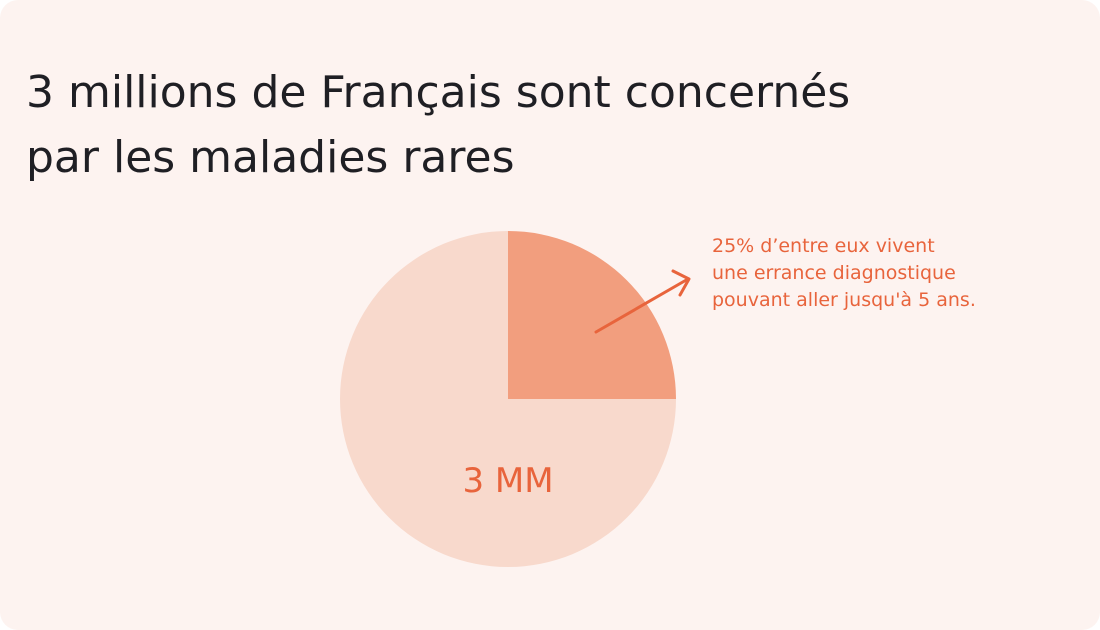 The width and height of the screenshot is (1100, 630). I want to click on slice-label: 3 MM, so click(507, 481).